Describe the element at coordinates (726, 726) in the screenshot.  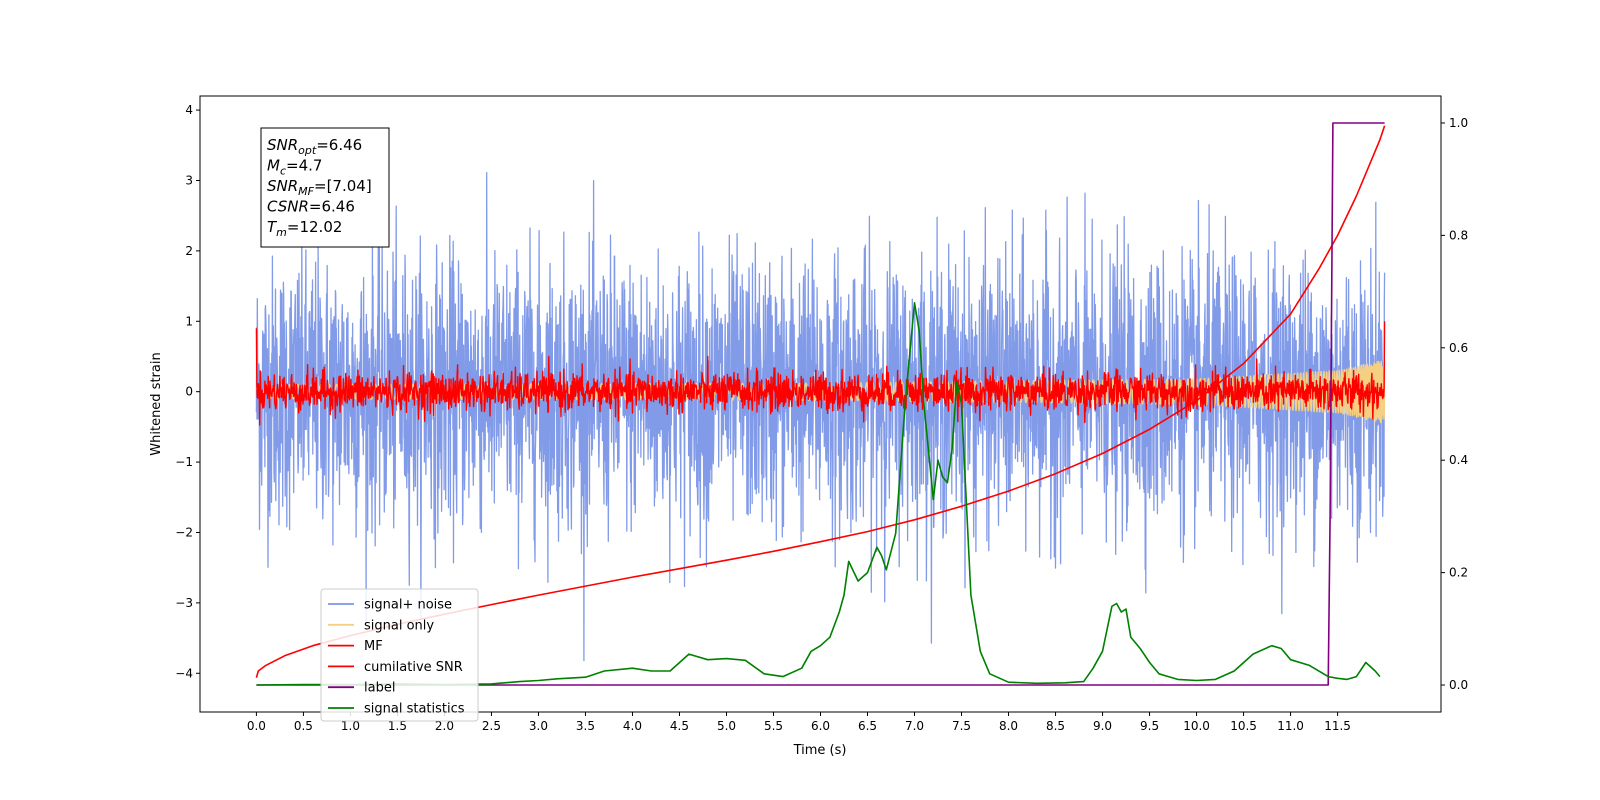
I see `x-tick-label: 5.0` at that location.